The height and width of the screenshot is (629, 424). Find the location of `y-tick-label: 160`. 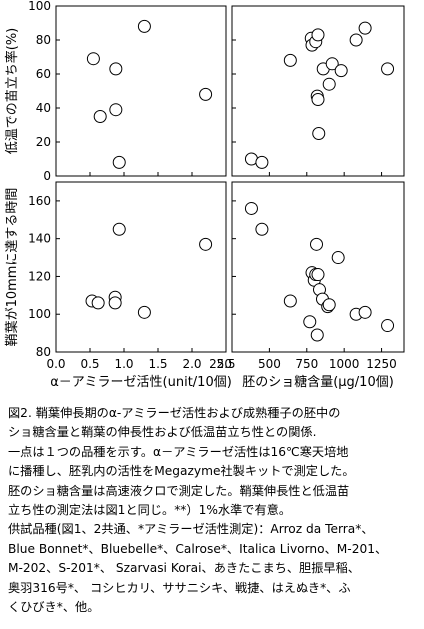

y-tick-label: 160 is located at coordinates (39, 201).